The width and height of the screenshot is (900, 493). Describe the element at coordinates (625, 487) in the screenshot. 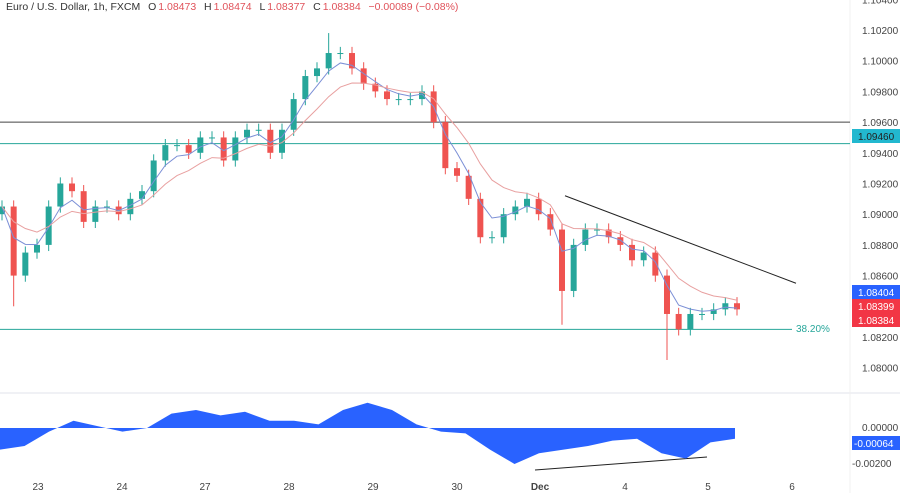

I see `time-tick: 4` at that location.